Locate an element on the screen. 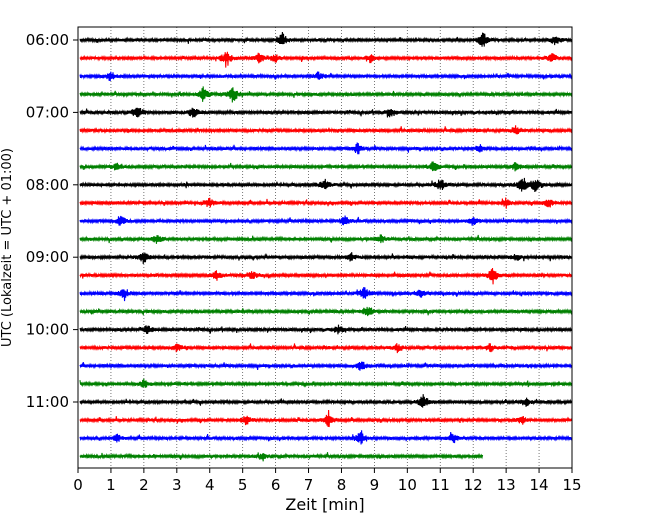  y-tick-label: 09:00 is located at coordinates (47, 257).